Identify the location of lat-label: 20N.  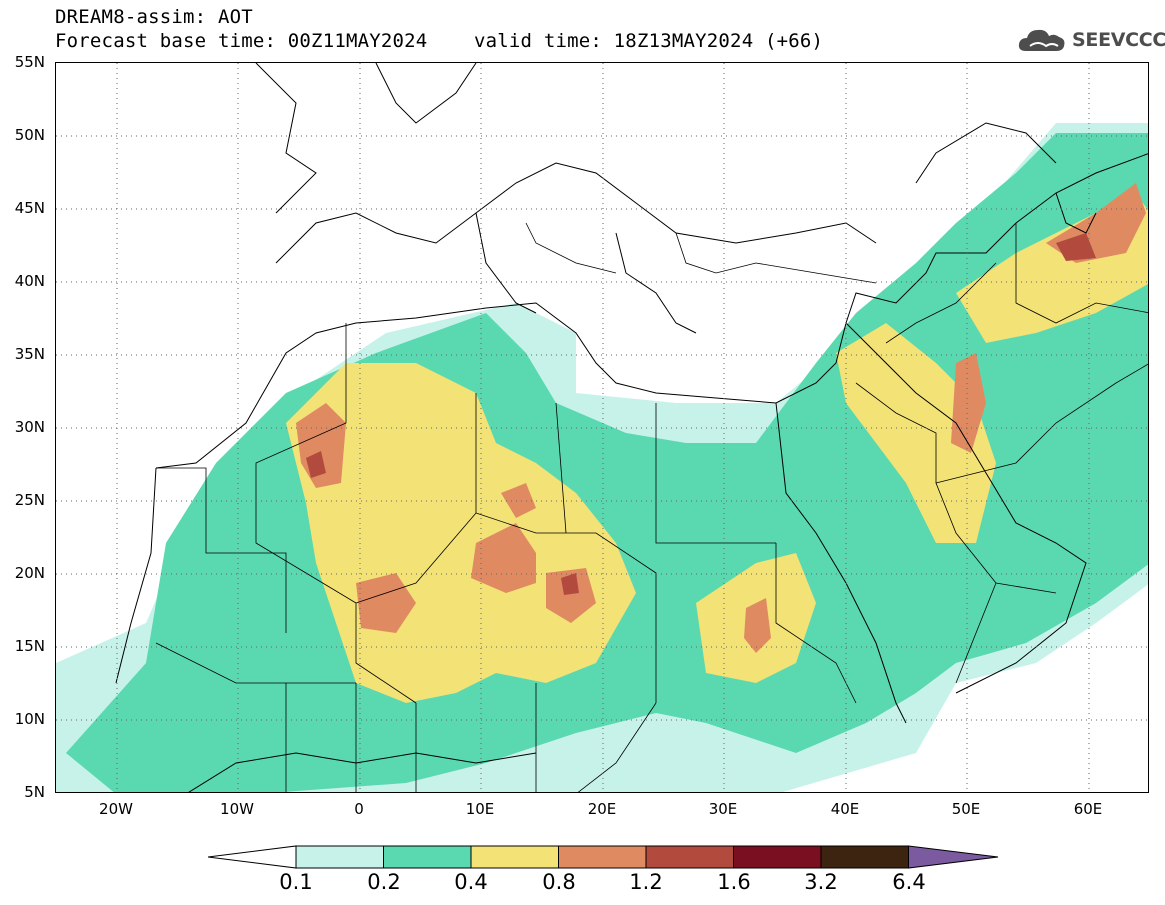
(29, 573).